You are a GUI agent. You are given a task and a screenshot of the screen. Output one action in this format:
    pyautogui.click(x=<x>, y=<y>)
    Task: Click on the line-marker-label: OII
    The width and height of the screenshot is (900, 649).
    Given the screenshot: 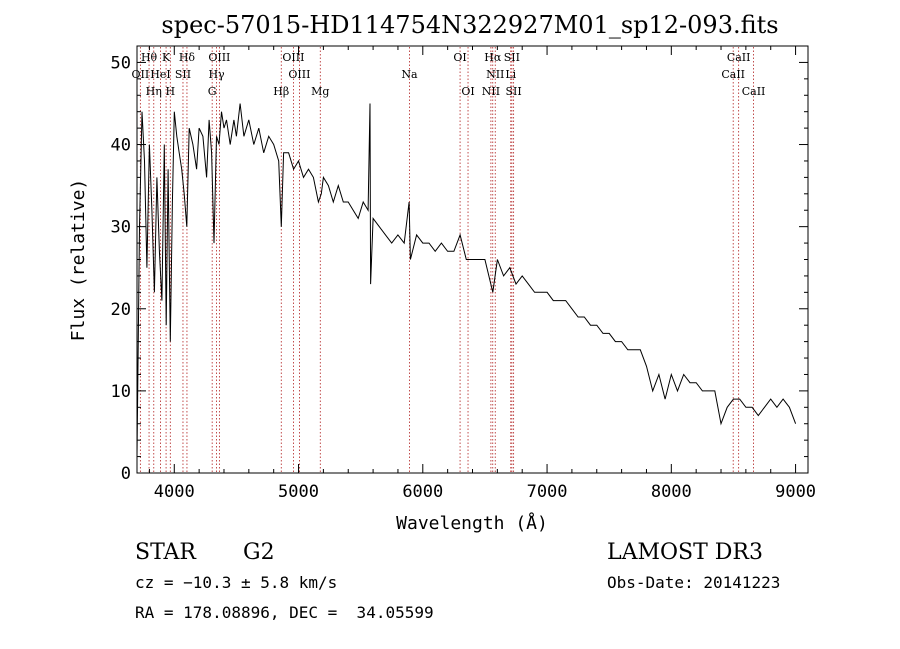 What is the action you would take?
    pyautogui.click(x=140, y=74)
    